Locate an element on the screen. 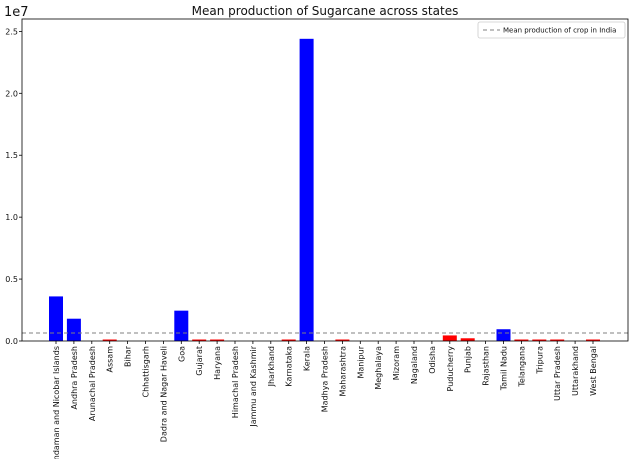 This screenshot has width=633, height=459. x-tick-label: Goa is located at coordinates (181, 354).